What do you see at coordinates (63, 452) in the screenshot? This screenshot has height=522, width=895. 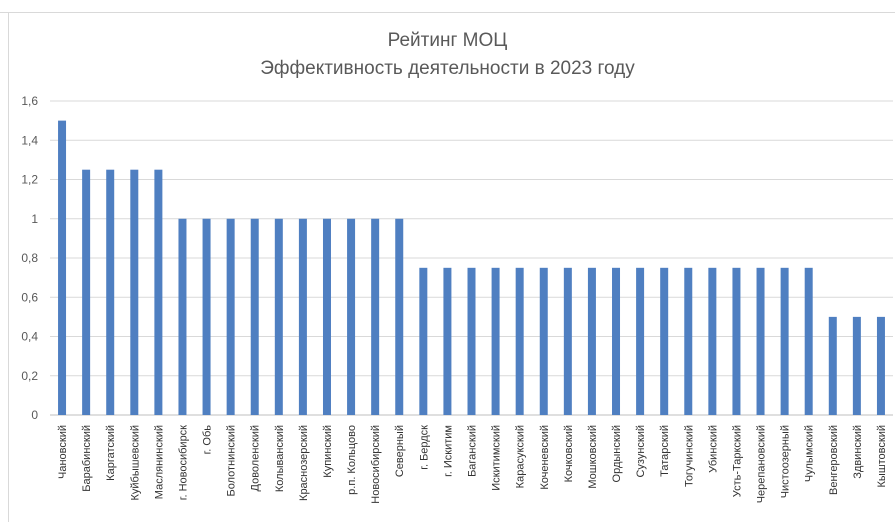 I see `x-tick-label: Чановский` at bounding box center [63, 452].